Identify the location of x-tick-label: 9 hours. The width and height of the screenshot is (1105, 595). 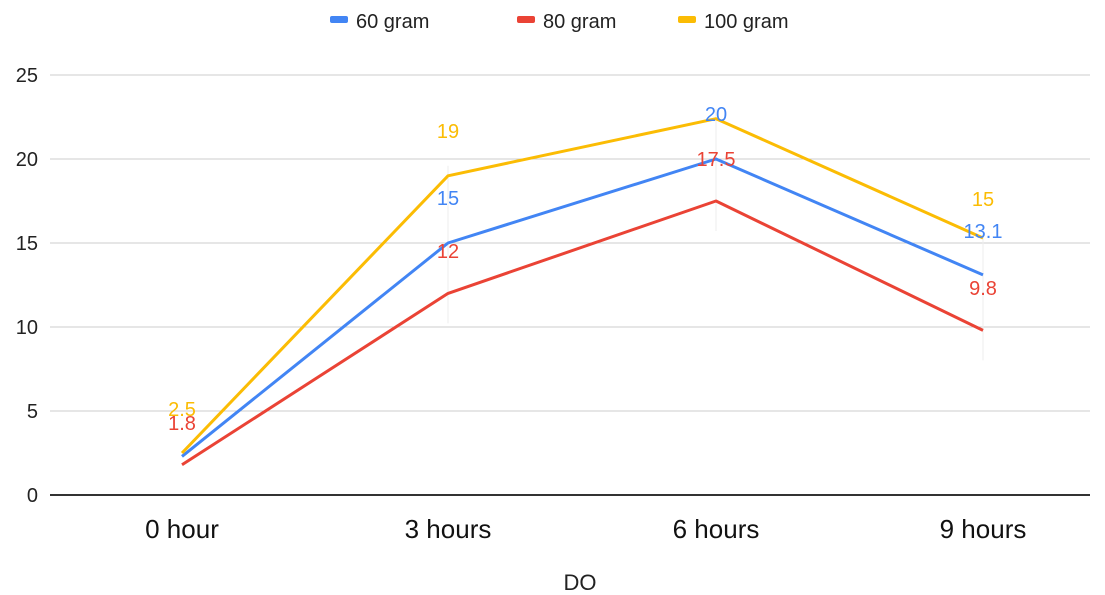
(983, 529).